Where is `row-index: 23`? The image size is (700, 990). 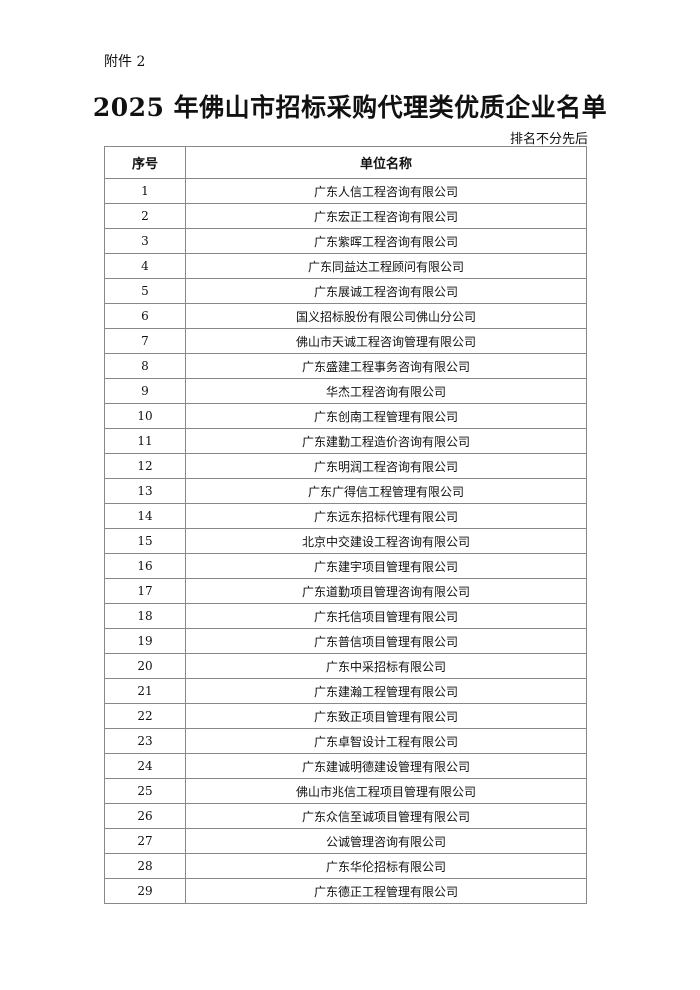
row-index: 23 is located at coordinates (145, 741).